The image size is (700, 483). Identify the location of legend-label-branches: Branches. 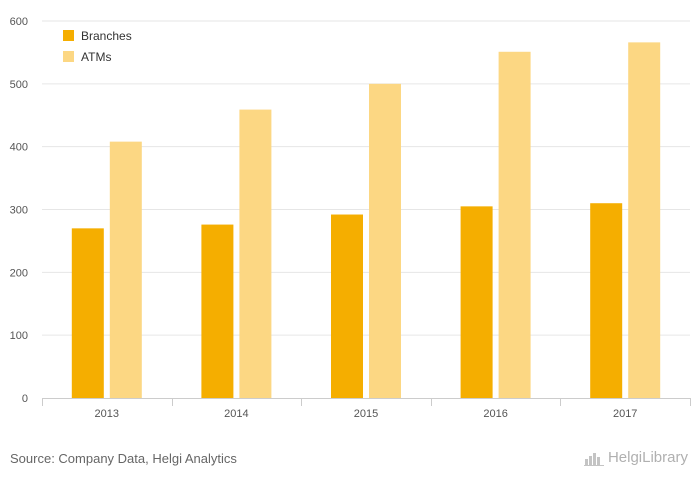
(106, 36).